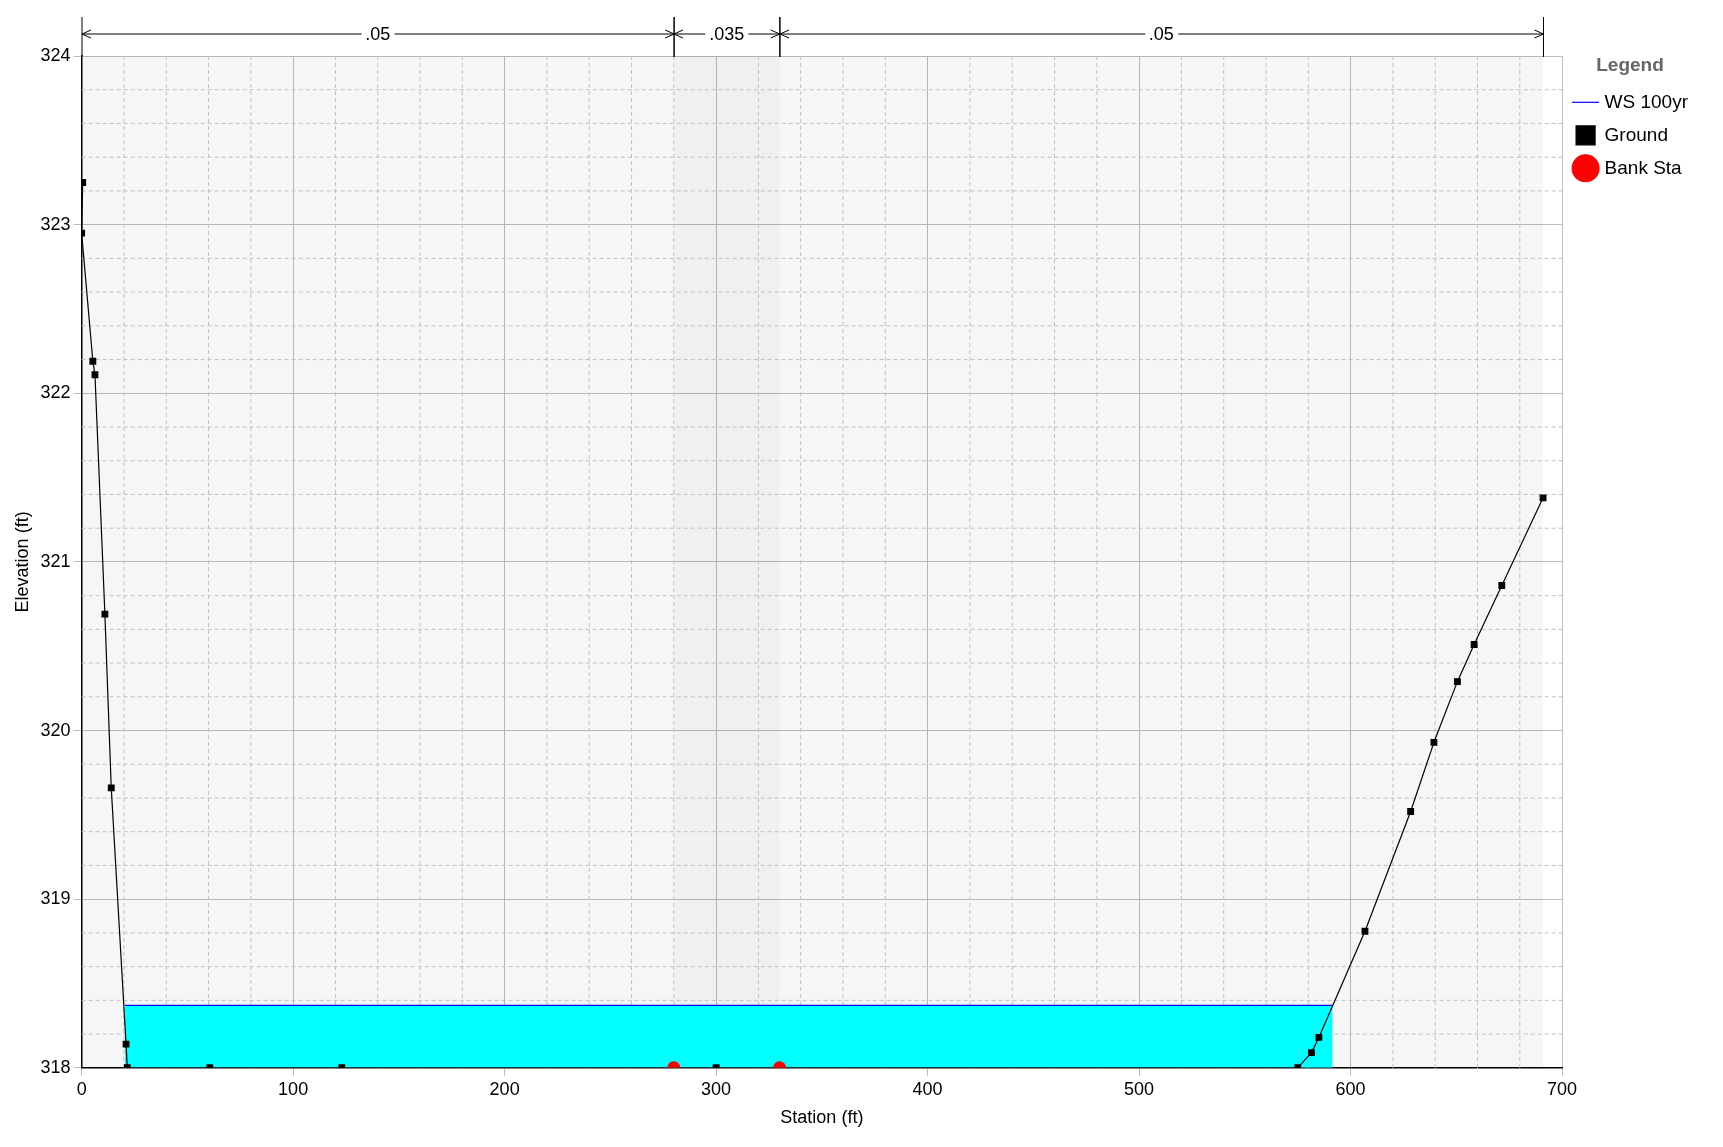 The width and height of the screenshot is (1723, 1147). What do you see at coordinates (55, 898) in the screenshot?
I see `y-tick-label: 319` at bounding box center [55, 898].